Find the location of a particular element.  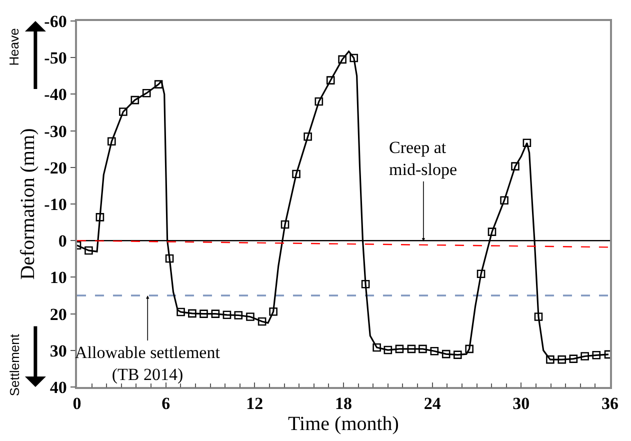

y-tick-label: -10 is located at coordinates (55, 204).